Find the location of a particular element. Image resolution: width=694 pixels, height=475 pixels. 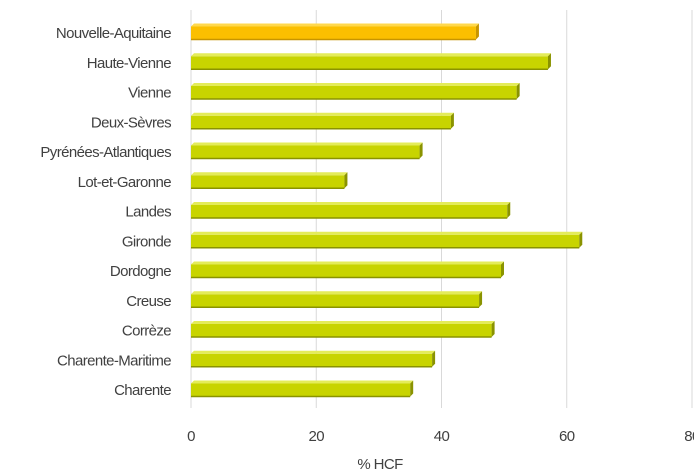

category-label: Creuse is located at coordinates (148, 301).